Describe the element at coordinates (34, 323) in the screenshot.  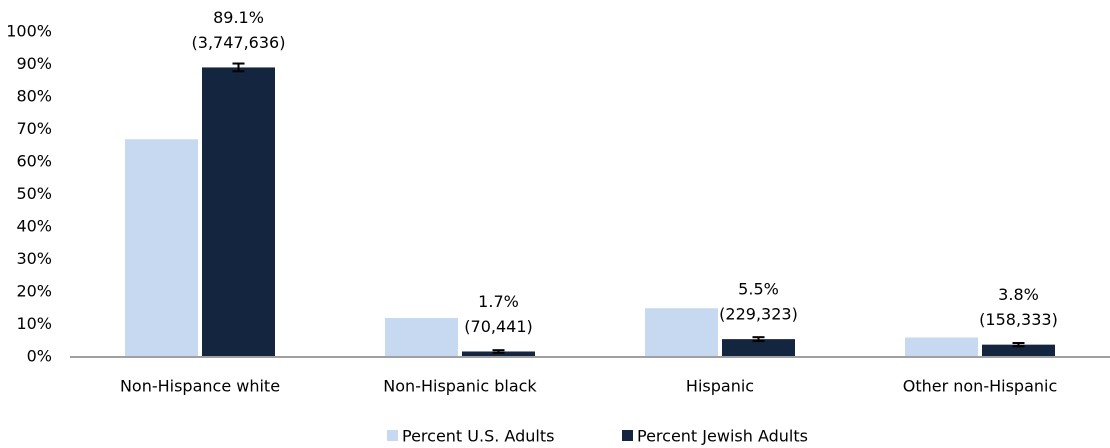
I see `y-tick-label: 10%` at that location.